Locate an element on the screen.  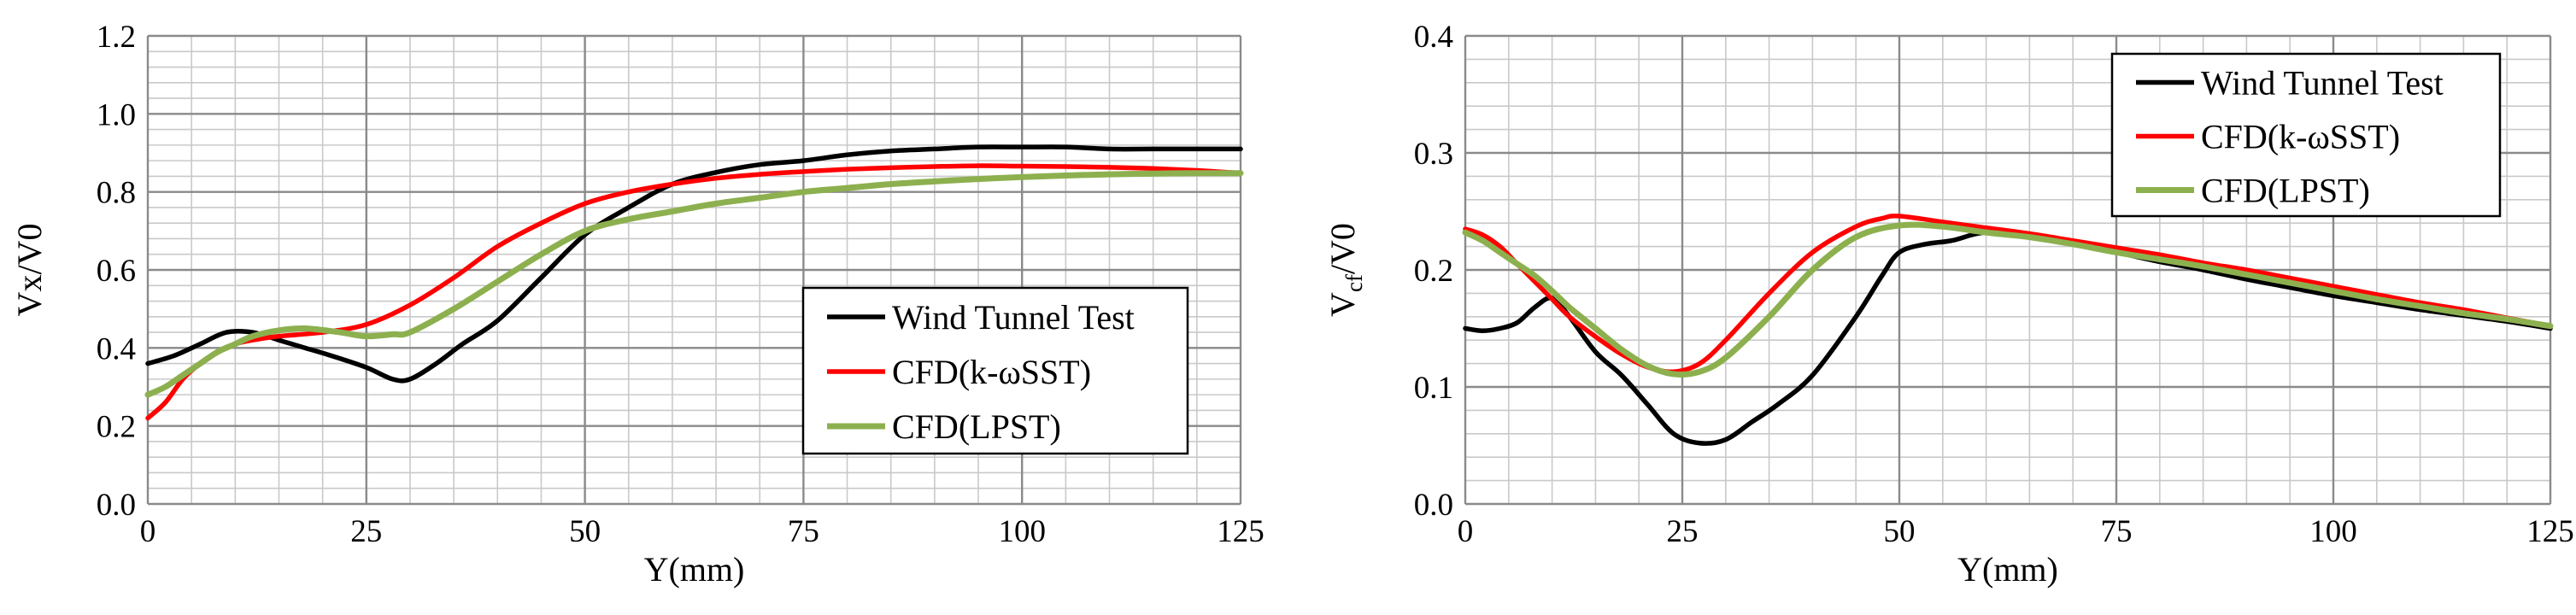
y-axis-title-main: V is located at coordinates (1342, 304).